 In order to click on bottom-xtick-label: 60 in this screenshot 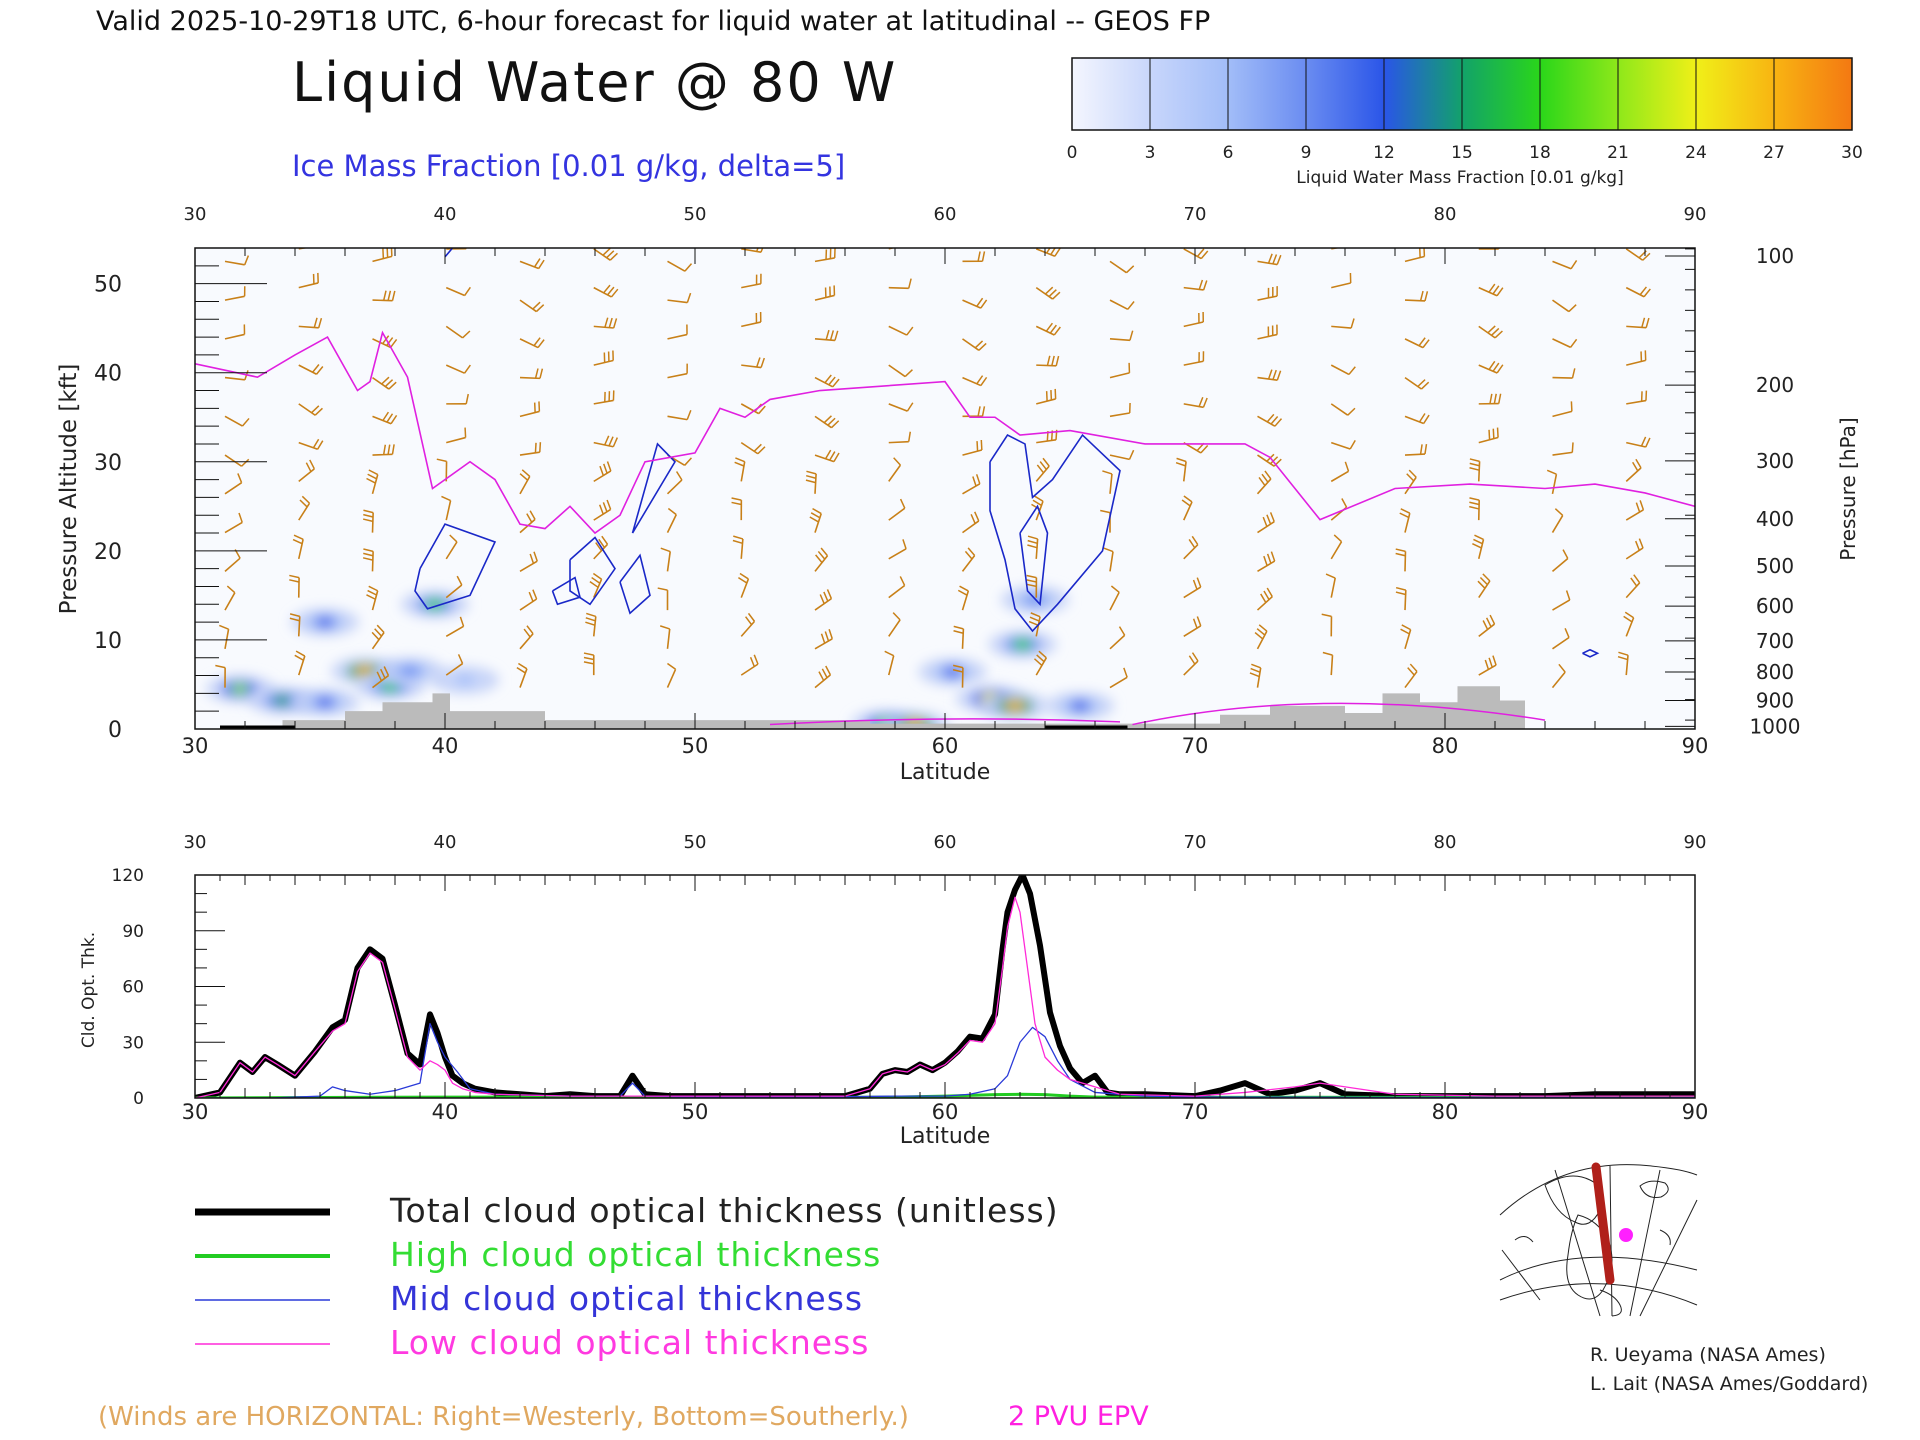, I will do `click(945, 1112)`.